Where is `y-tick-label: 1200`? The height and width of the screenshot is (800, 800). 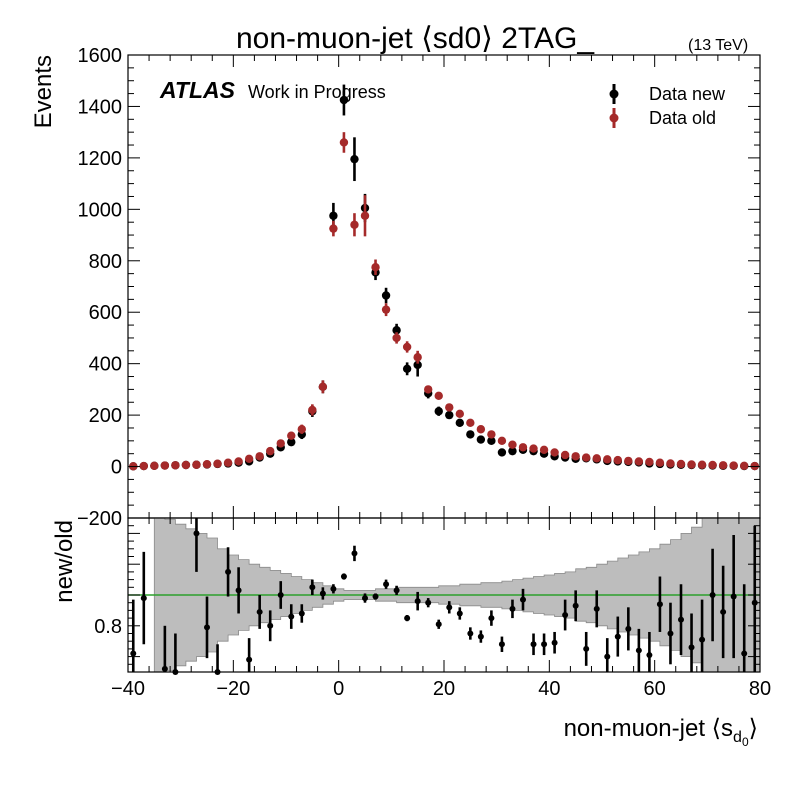 y-tick-label: 1200 is located at coordinates (100, 159).